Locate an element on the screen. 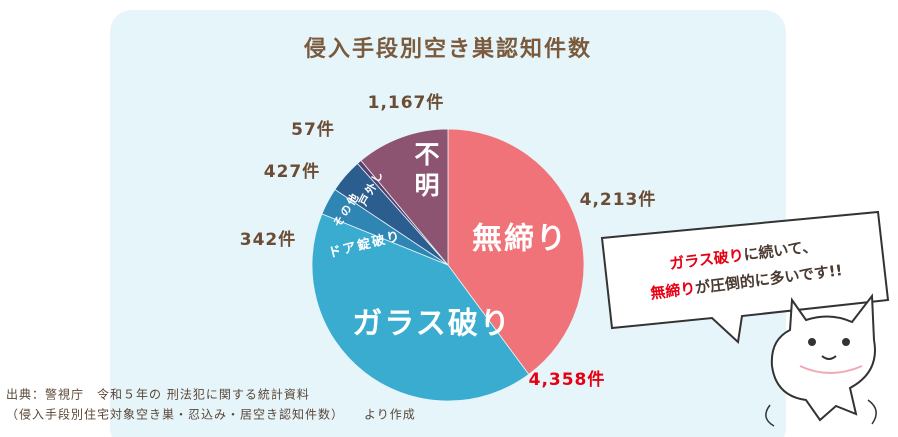  value-label: 57件 is located at coordinates (313, 129).